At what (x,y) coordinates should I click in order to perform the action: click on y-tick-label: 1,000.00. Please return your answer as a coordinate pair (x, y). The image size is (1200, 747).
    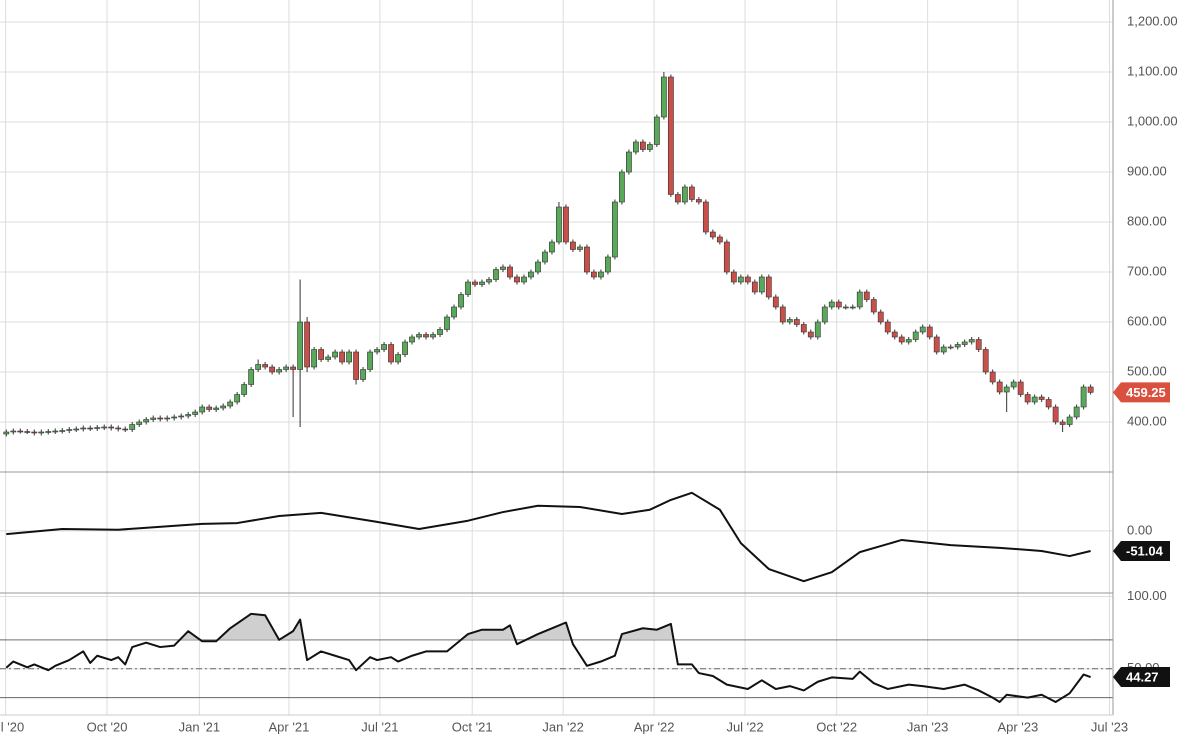
    Looking at the image, I should click on (1152, 120).